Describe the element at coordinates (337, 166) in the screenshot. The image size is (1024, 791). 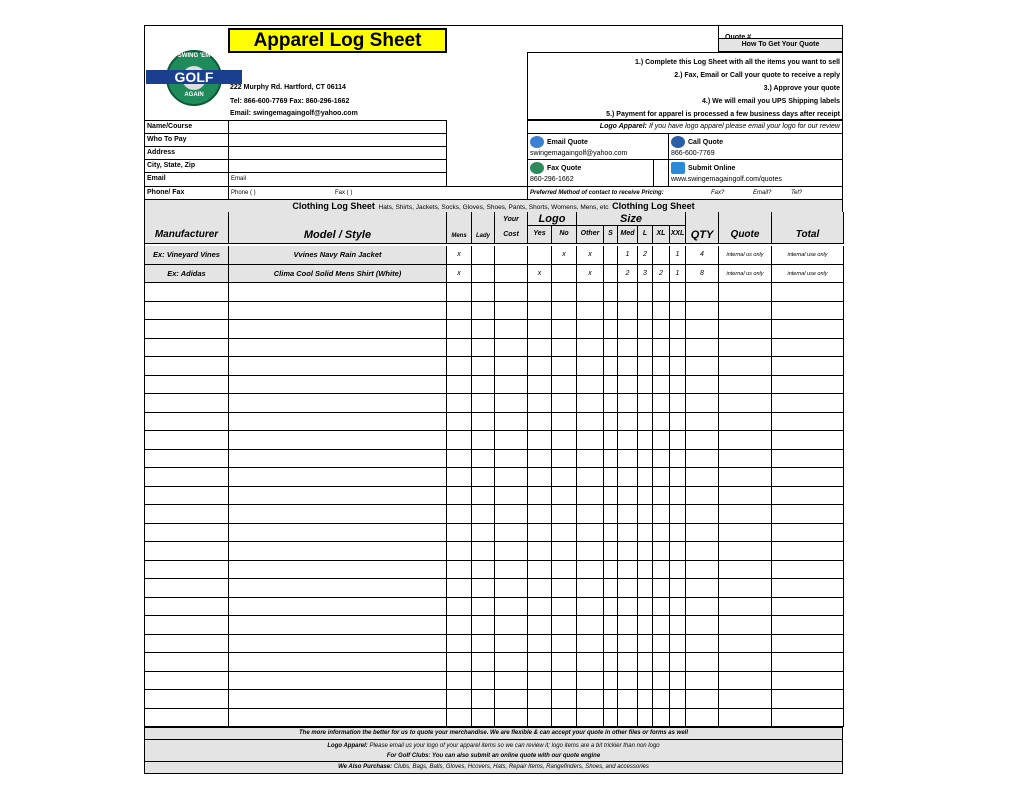
I see `city-state-zip-input` at that location.